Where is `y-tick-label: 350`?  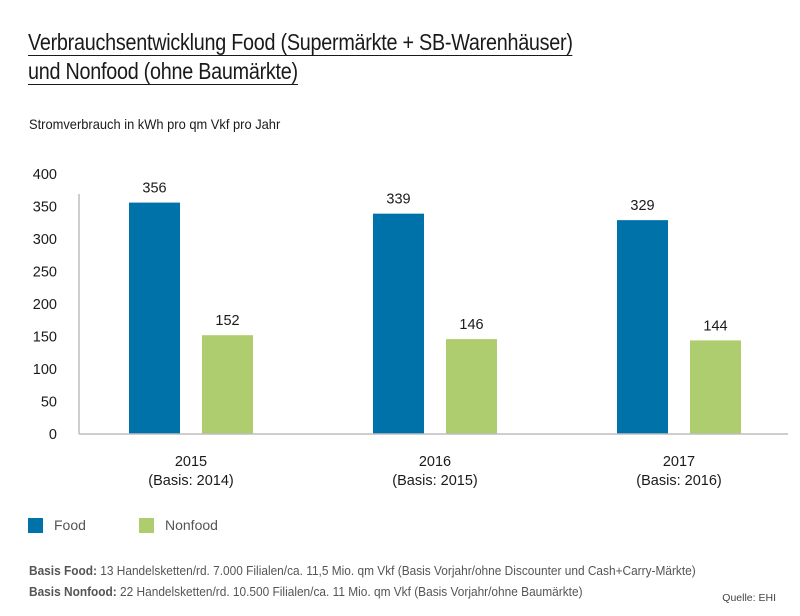 y-tick-label: 350 is located at coordinates (45, 208).